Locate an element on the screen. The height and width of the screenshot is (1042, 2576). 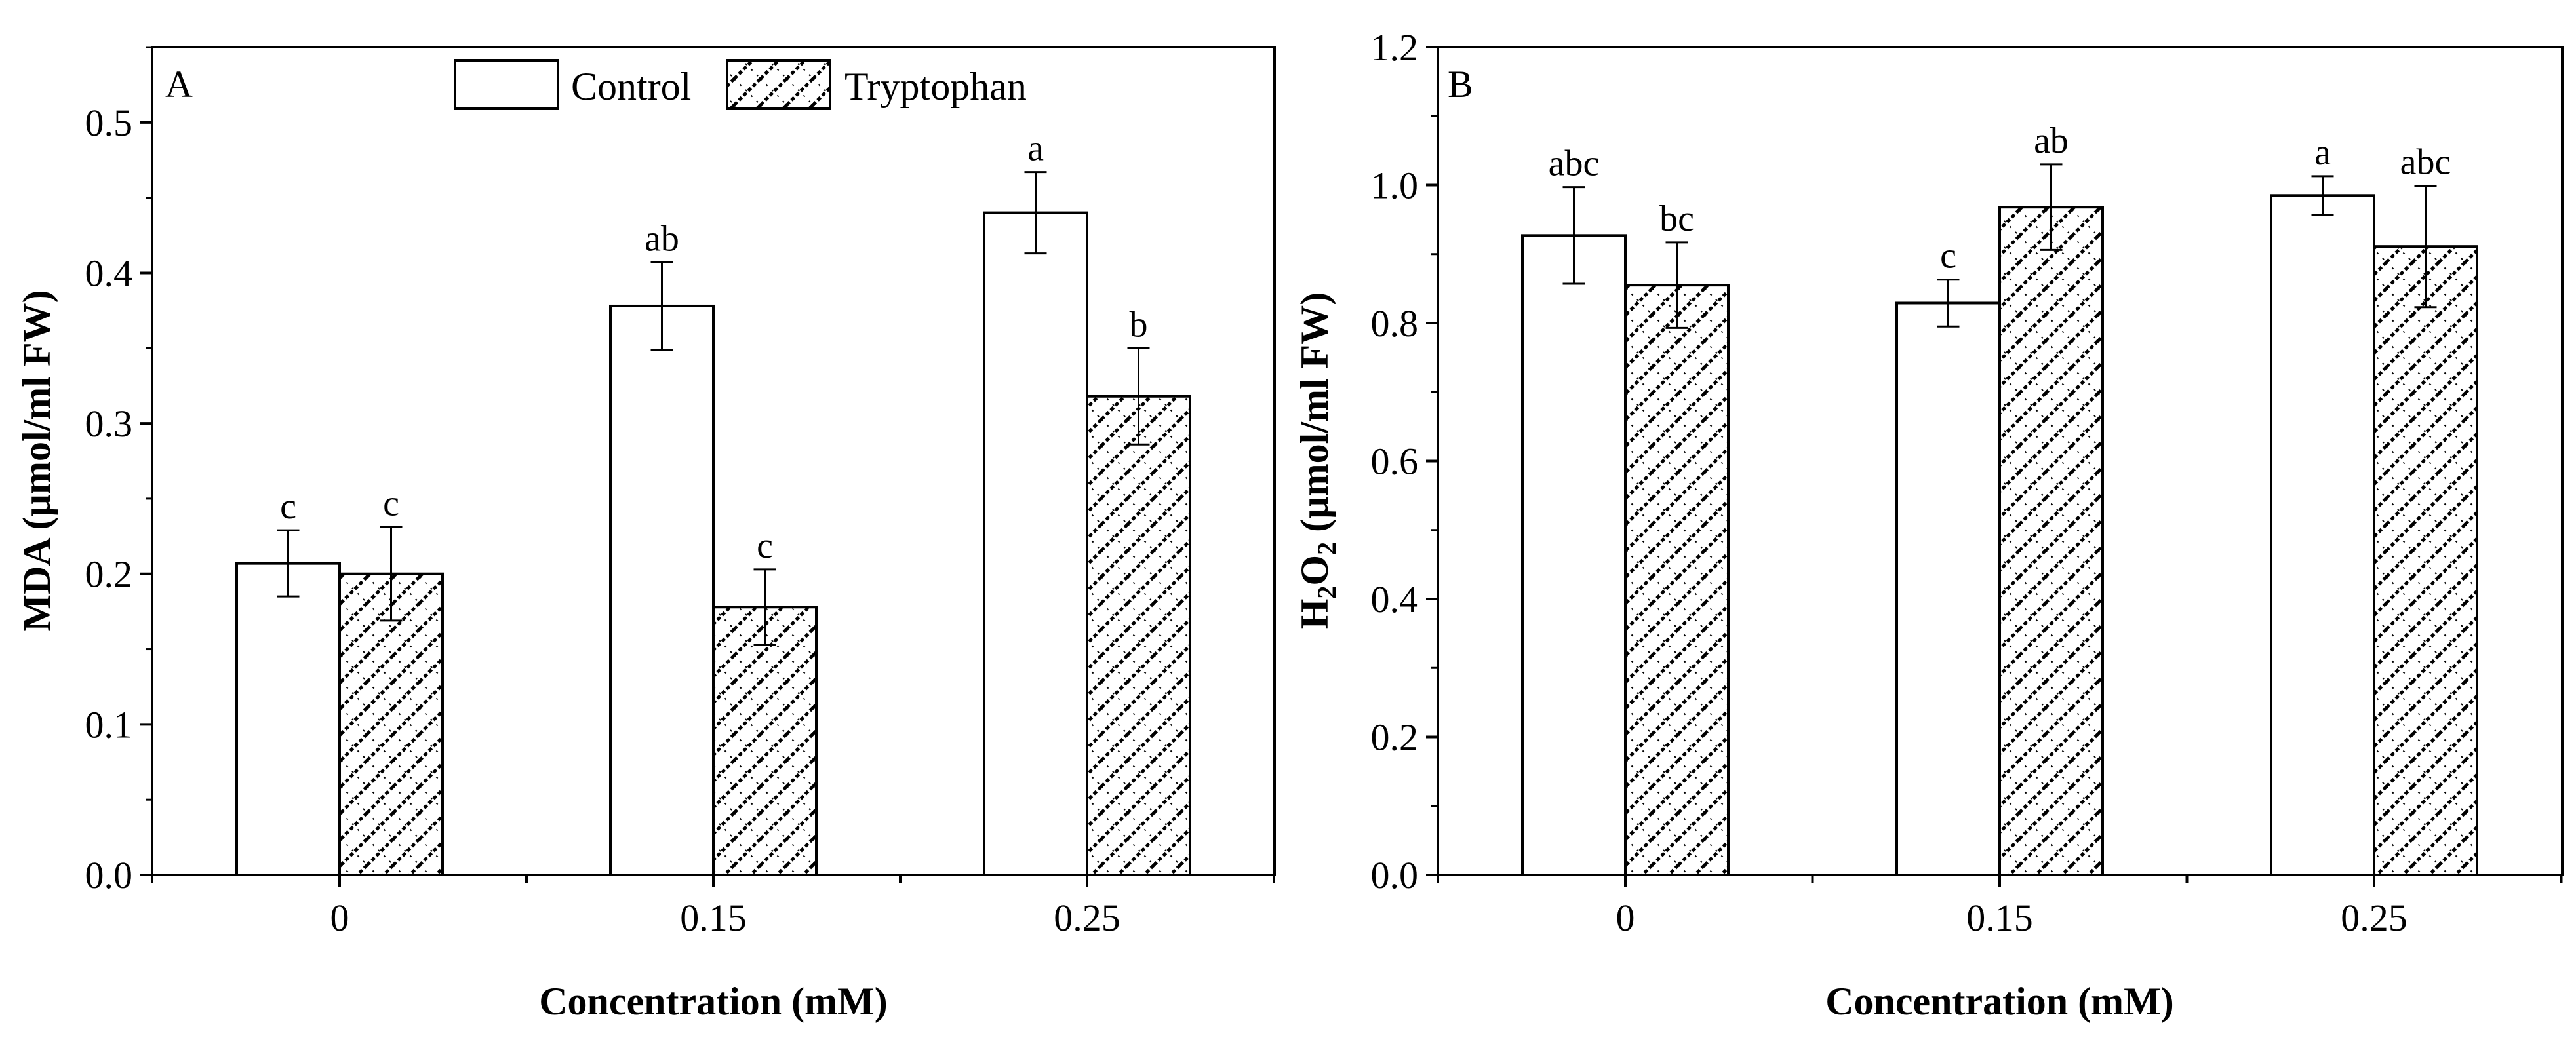
panel-a-x-tick-label: 0.15 is located at coordinates (713, 918).